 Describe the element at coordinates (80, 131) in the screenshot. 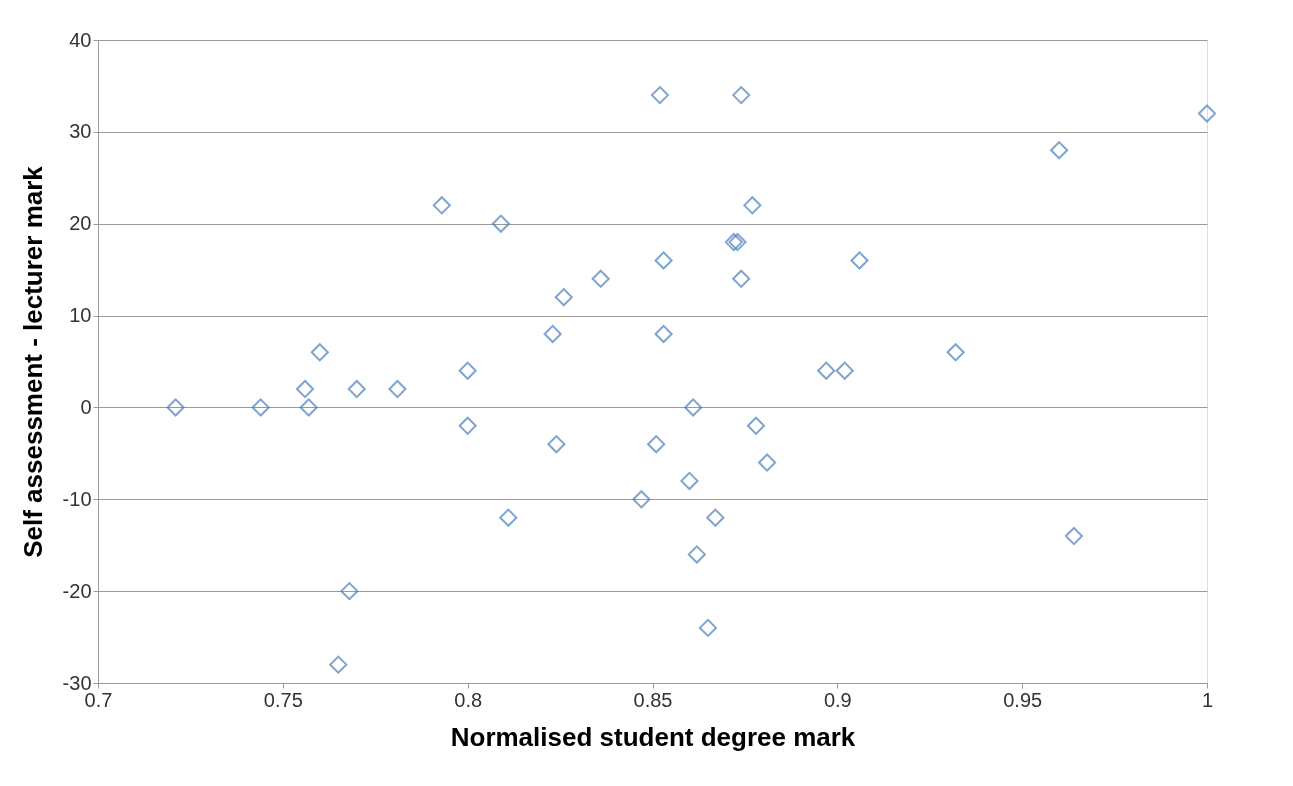

I see `y-tick-label: 30` at that location.